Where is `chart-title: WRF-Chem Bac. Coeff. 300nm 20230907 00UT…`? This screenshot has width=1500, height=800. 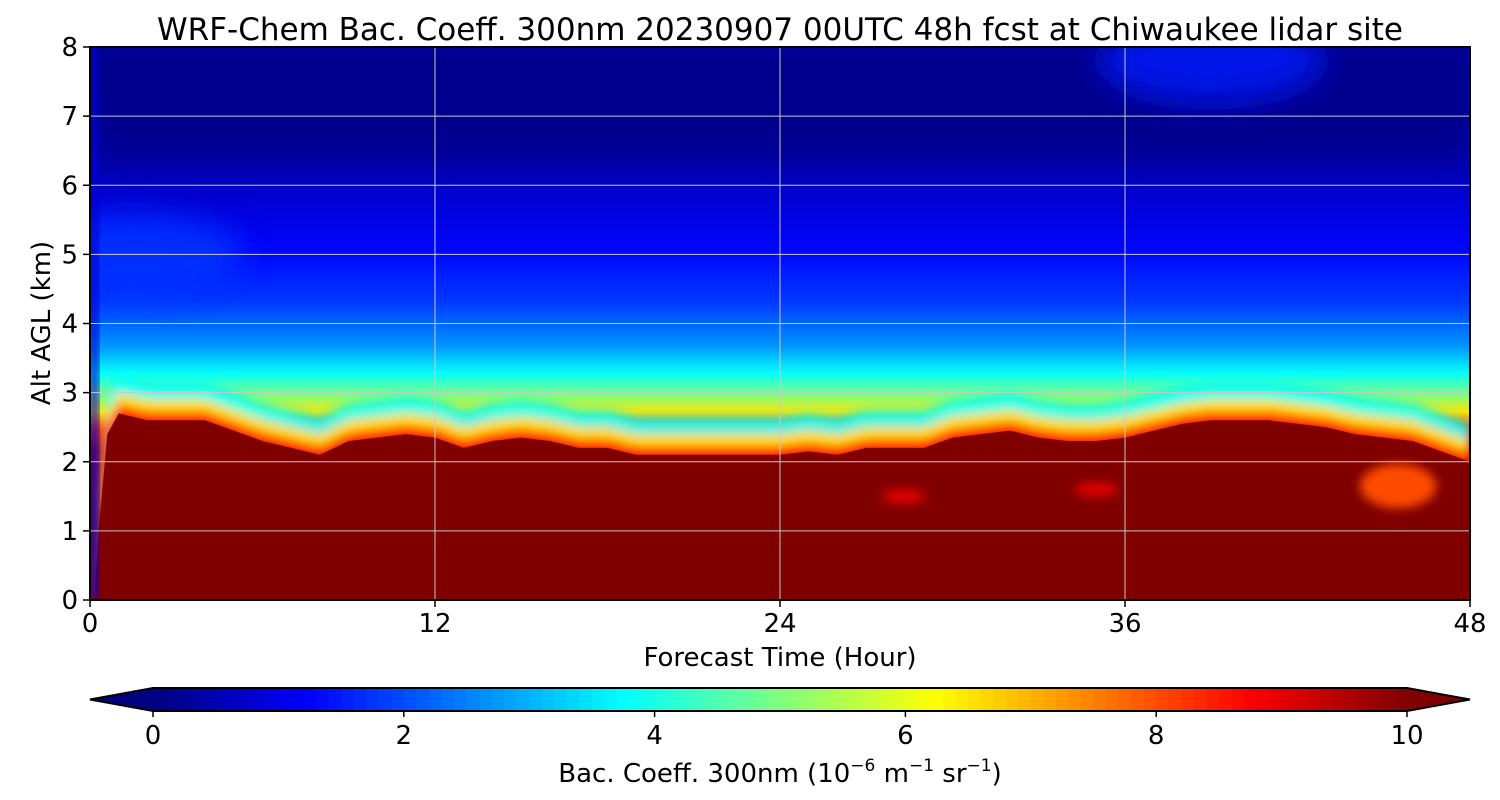 chart-title: WRF-Chem Bac. Coeff. 300nm 20230907 00UT… is located at coordinates (780, 30).